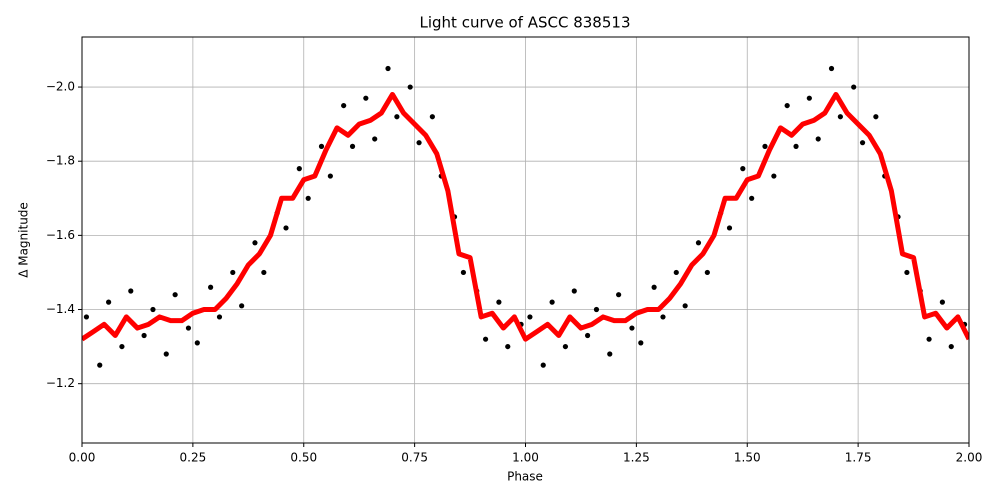 The height and width of the screenshot is (500, 1000). I want to click on x-tick-label: 0.25, so click(193, 458).